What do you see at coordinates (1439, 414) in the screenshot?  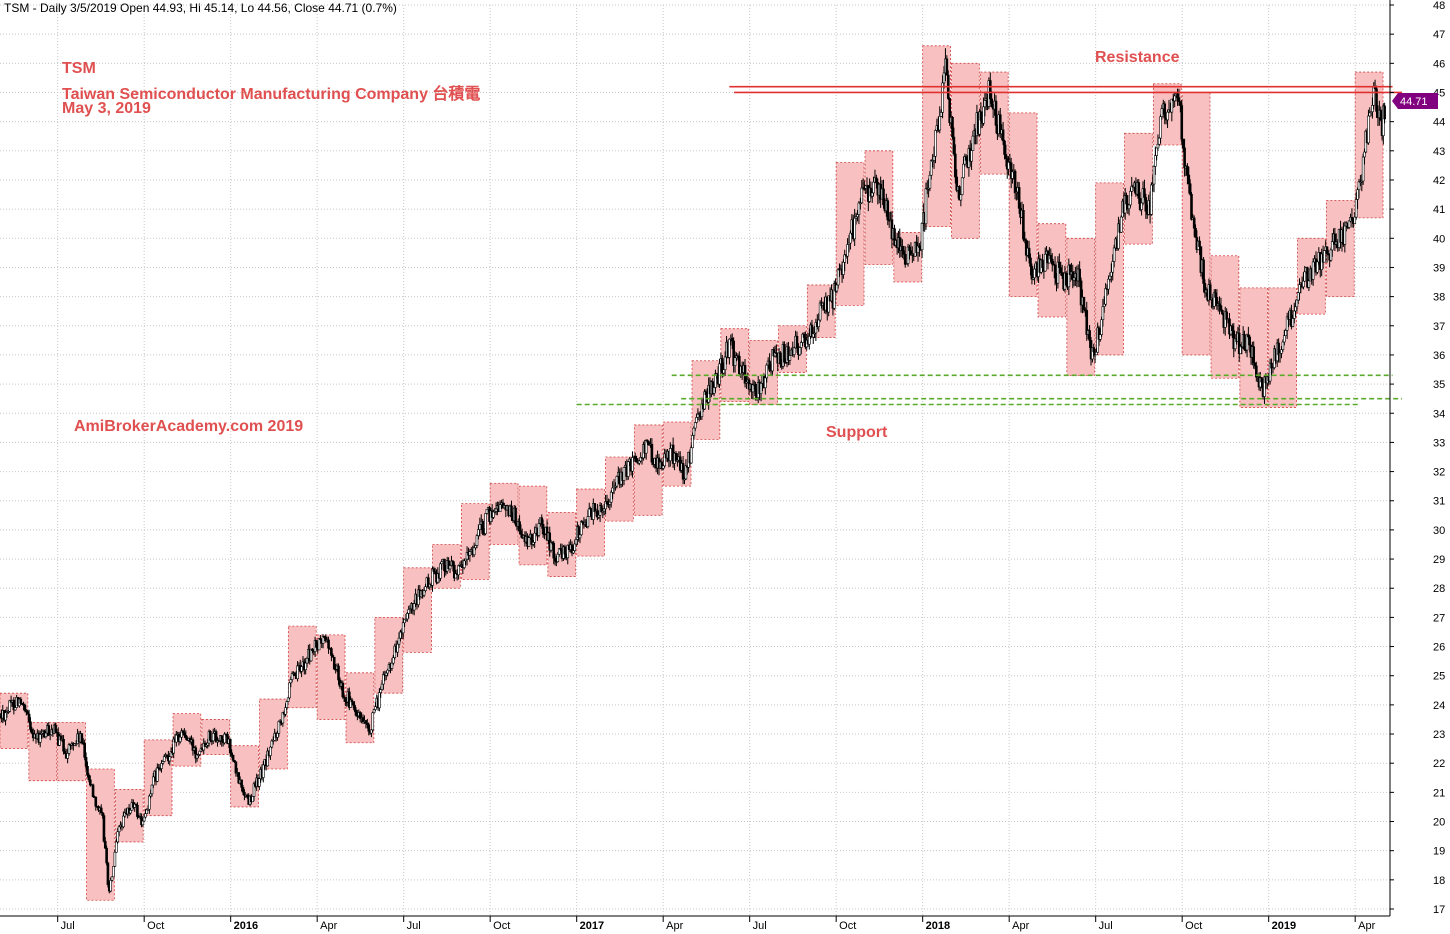 I see `y-tick-label: 34` at bounding box center [1439, 414].